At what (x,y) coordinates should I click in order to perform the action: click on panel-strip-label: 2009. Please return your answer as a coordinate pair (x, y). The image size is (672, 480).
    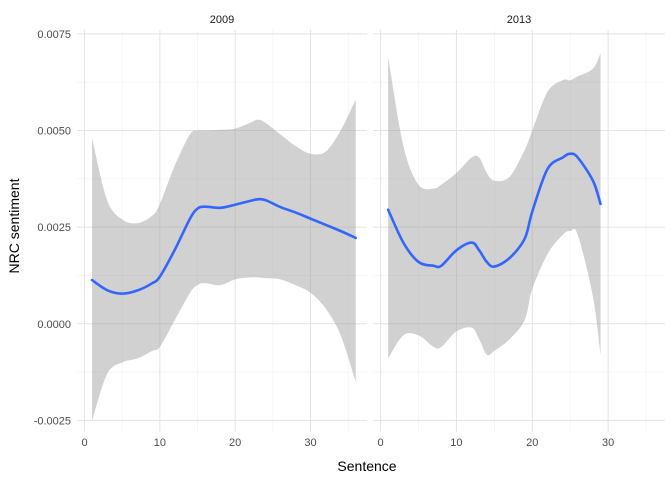
    Looking at the image, I should click on (222, 20).